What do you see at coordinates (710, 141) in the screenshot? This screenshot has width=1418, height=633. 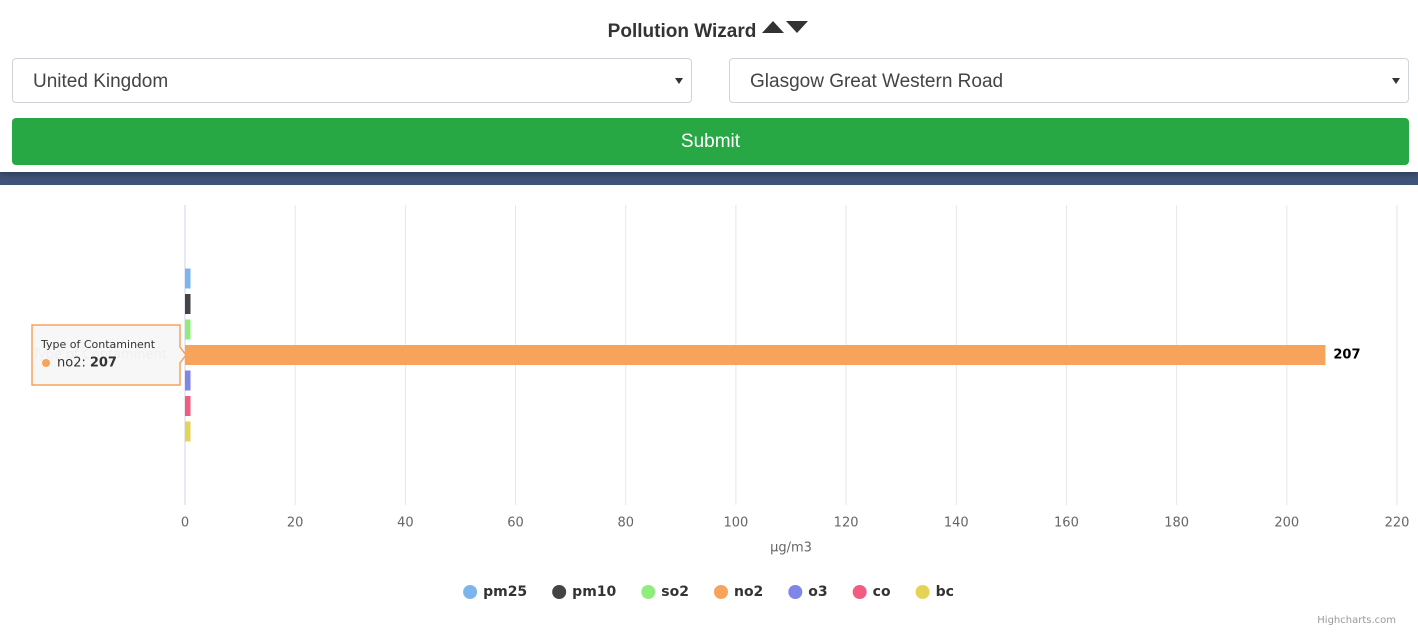 I see `submit-button: Submit` at bounding box center [710, 141].